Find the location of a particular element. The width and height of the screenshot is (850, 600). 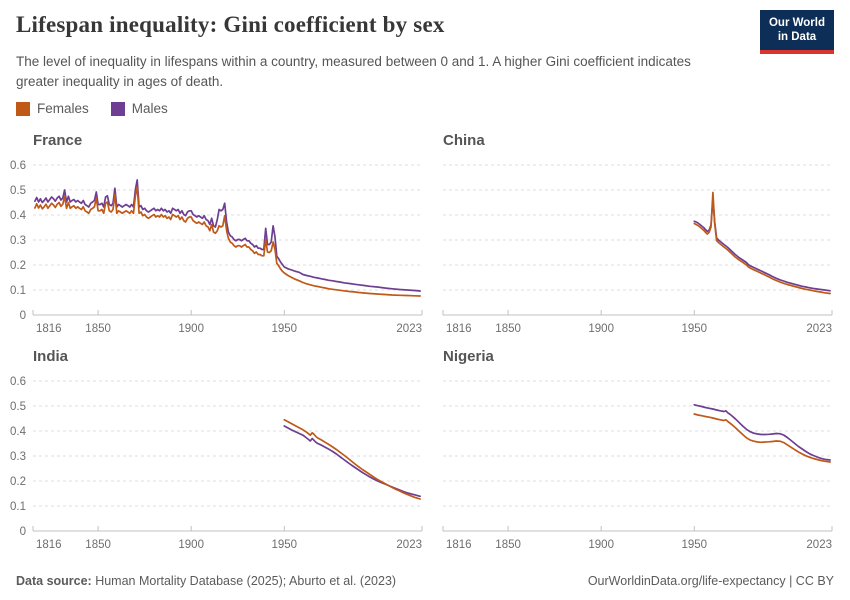

legend-label-females: Females is located at coordinates (63, 108).